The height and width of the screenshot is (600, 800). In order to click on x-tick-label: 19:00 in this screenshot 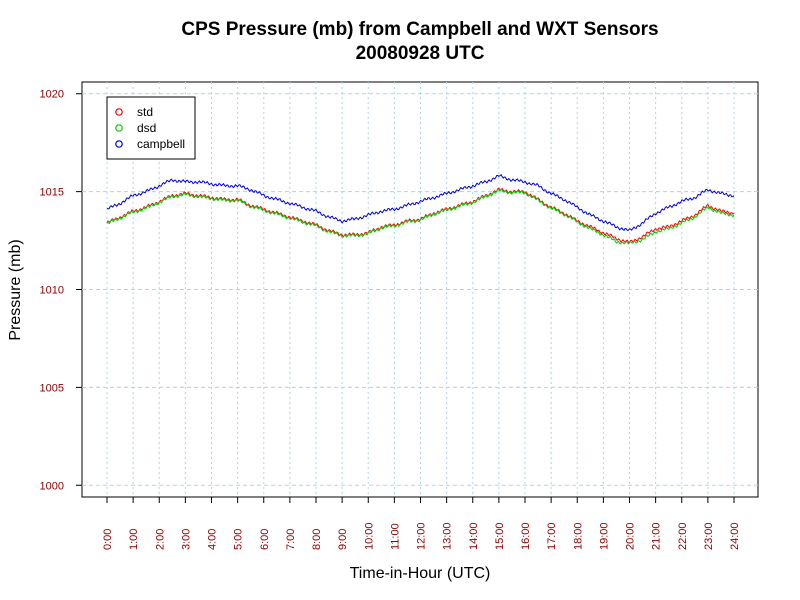, I will do `click(604, 536)`.